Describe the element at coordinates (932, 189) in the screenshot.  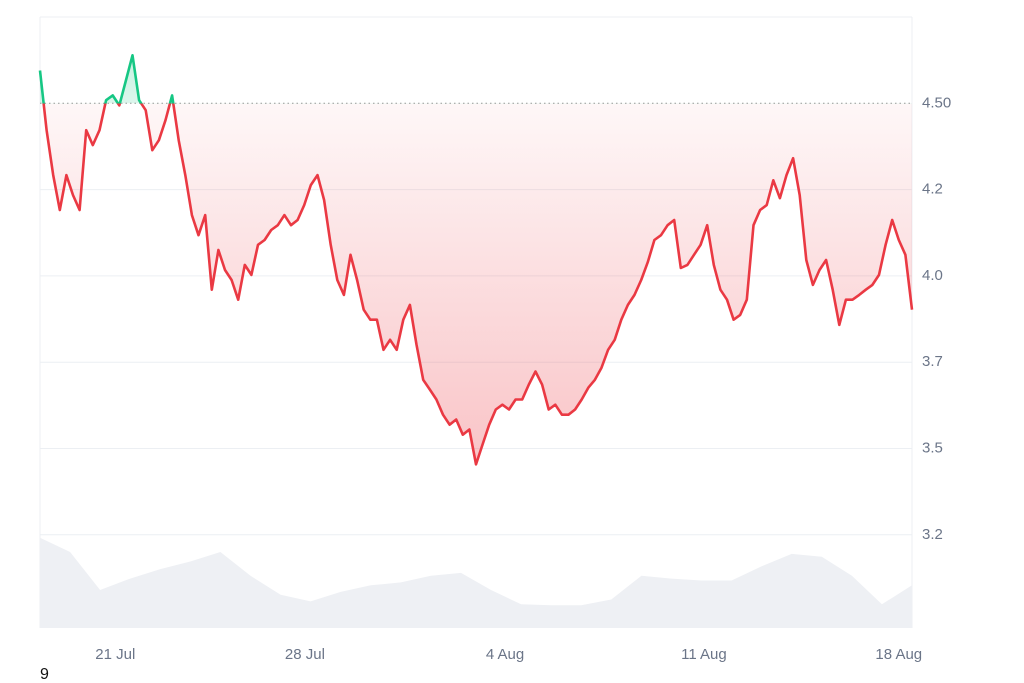
I see `y-tick-label: 4.2` at that location.